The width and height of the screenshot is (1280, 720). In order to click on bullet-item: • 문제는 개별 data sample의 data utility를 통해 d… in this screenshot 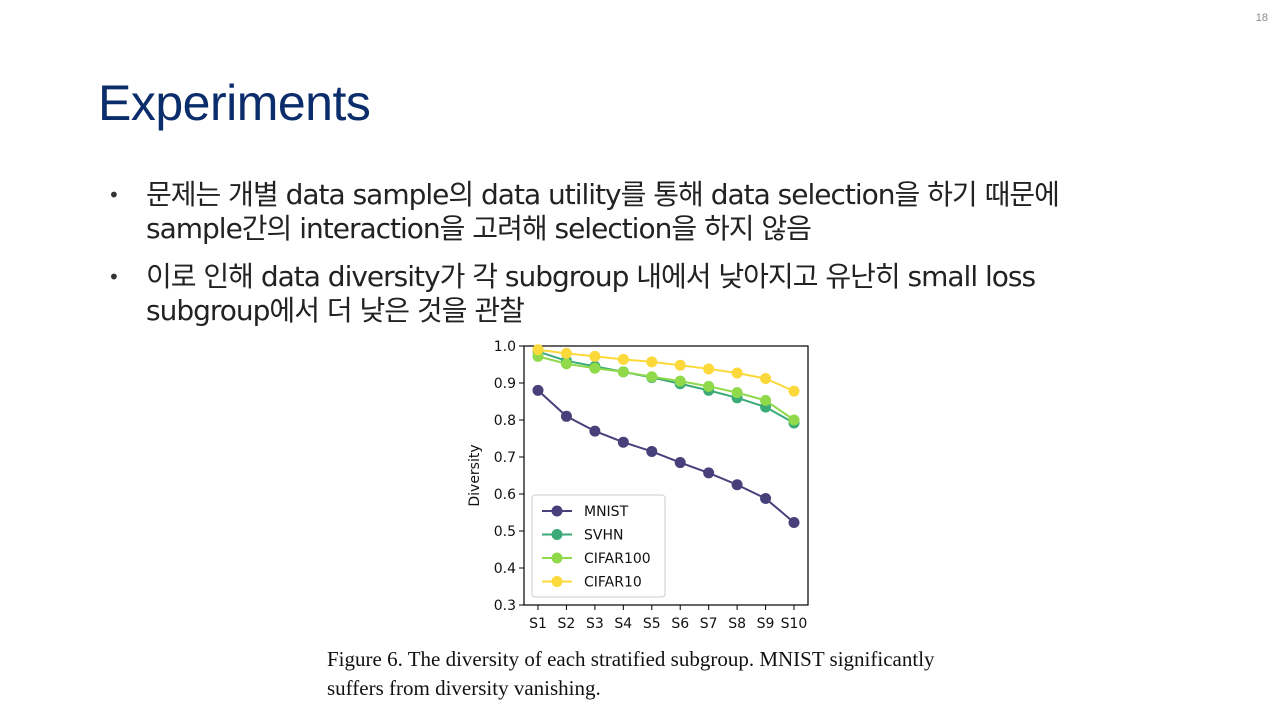, I will do `click(628, 212)`.